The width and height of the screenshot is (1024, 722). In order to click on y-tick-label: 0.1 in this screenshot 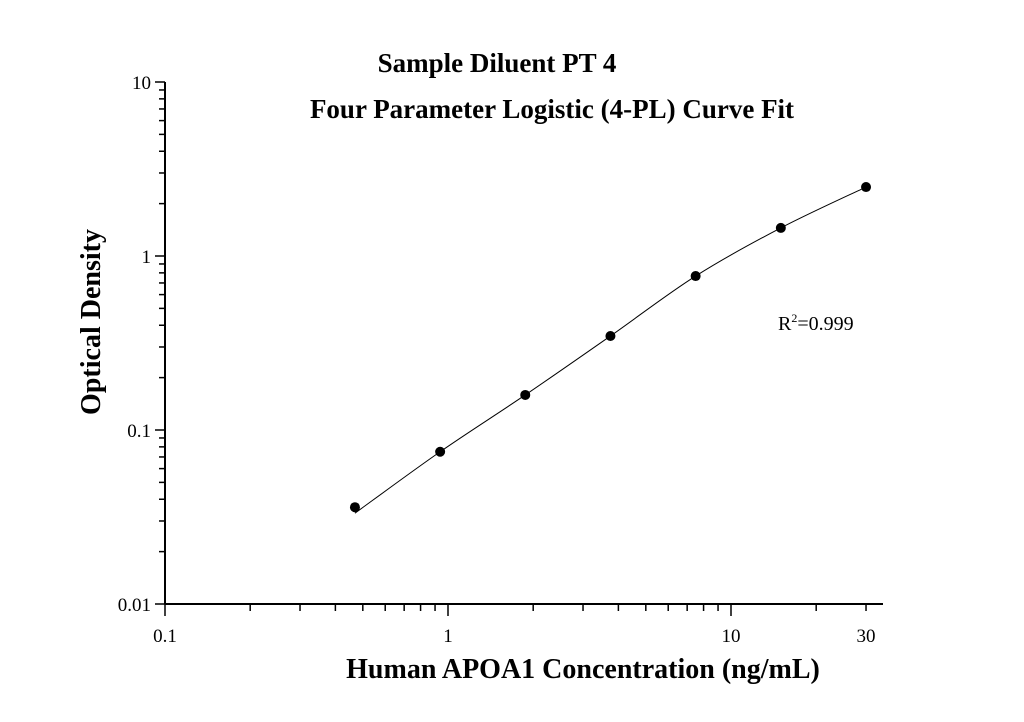, I will do `click(139, 431)`.